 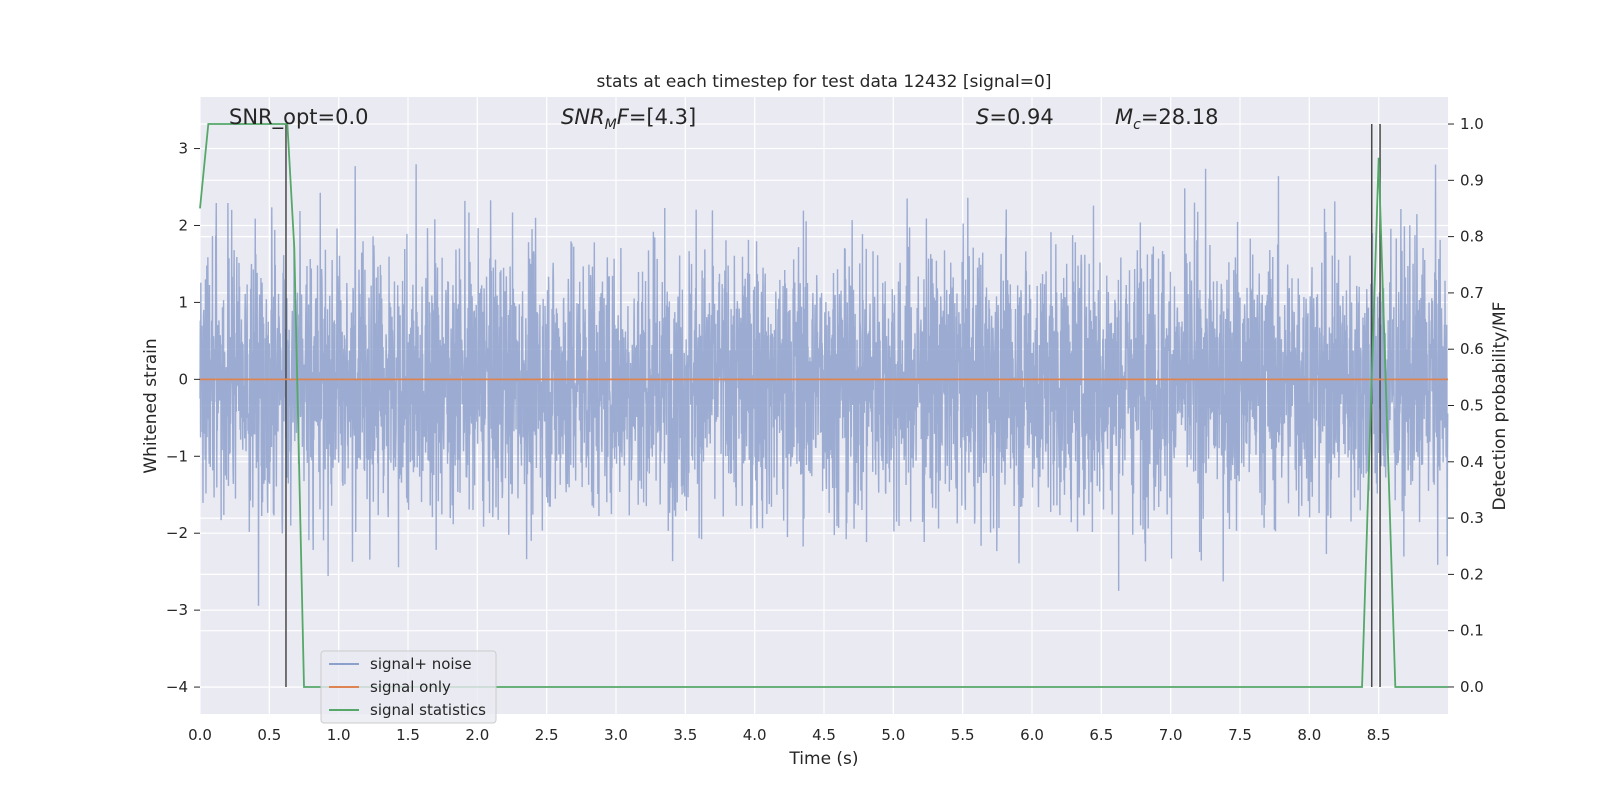 I want to click on y-axis-ticks: −4 −3 −2 −1 0 1 2 3, so click(x=183, y=418).